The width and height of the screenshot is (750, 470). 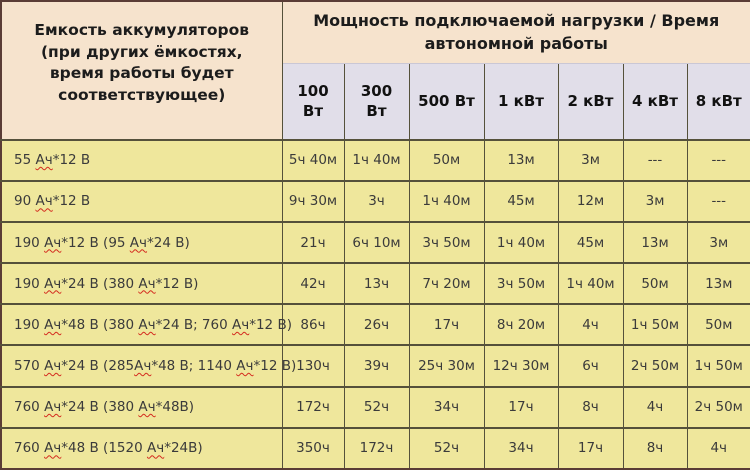 What do you see at coordinates (312, 242) in the screenshot?
I see `time-cell: 21ч` at bounding box center [312, 242].